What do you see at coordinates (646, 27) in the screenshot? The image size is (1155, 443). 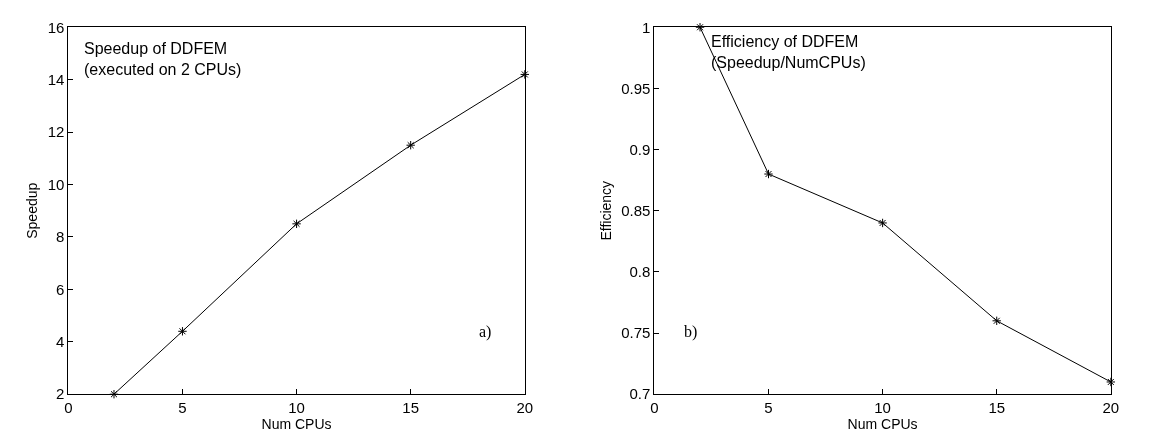 I see `y-tick-label: 1` at bounding box center [646, 27].